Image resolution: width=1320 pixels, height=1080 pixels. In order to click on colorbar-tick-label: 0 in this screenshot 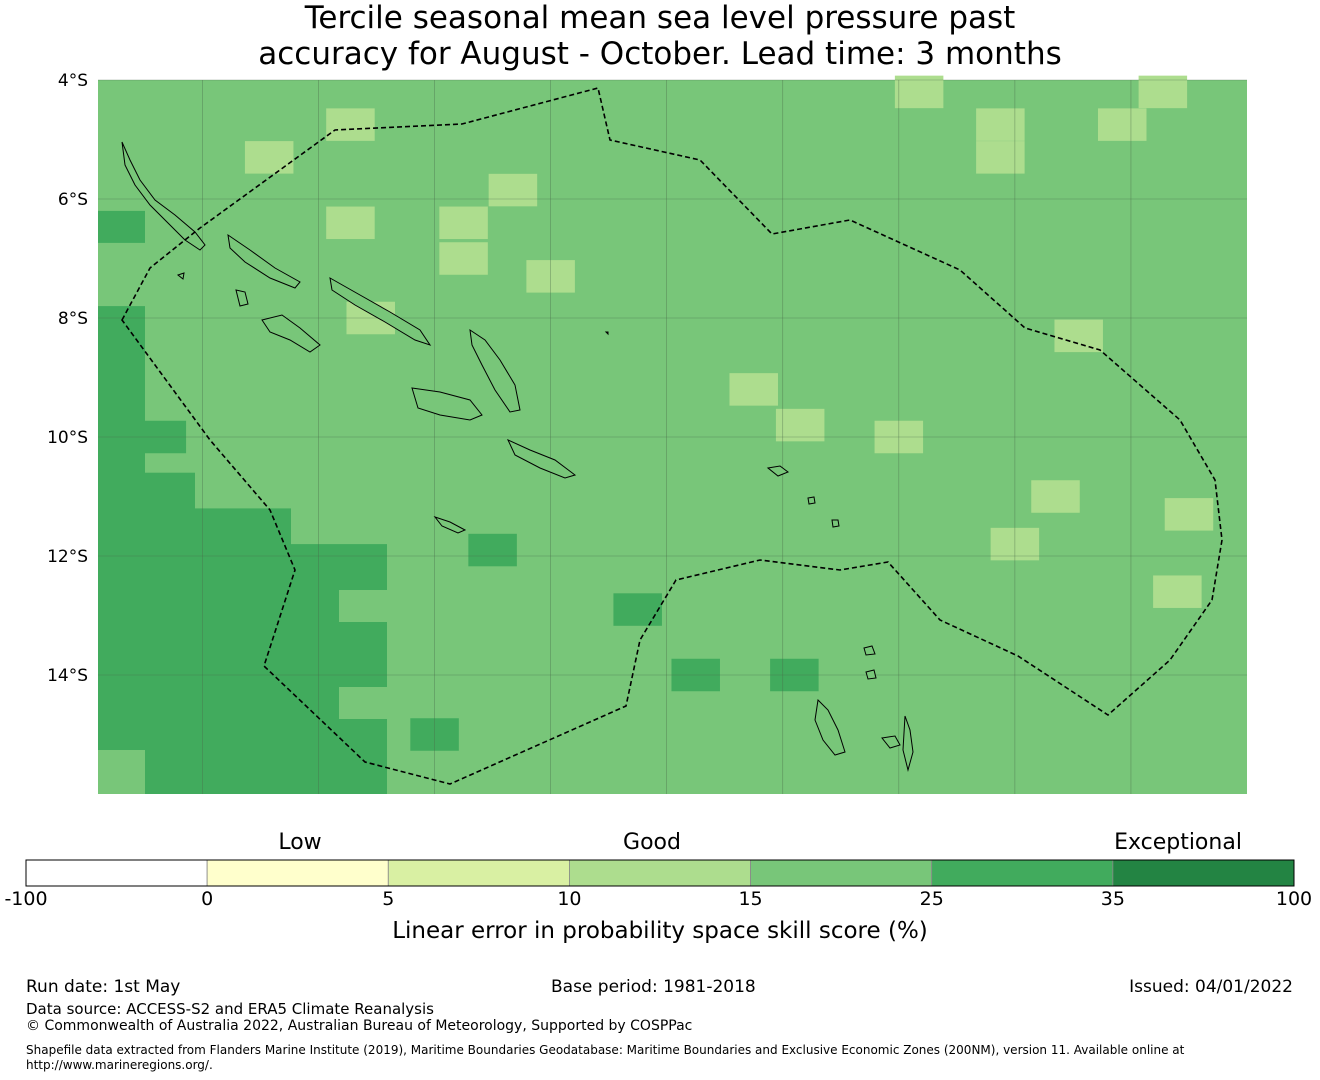, I will do `click(207, 899)`.